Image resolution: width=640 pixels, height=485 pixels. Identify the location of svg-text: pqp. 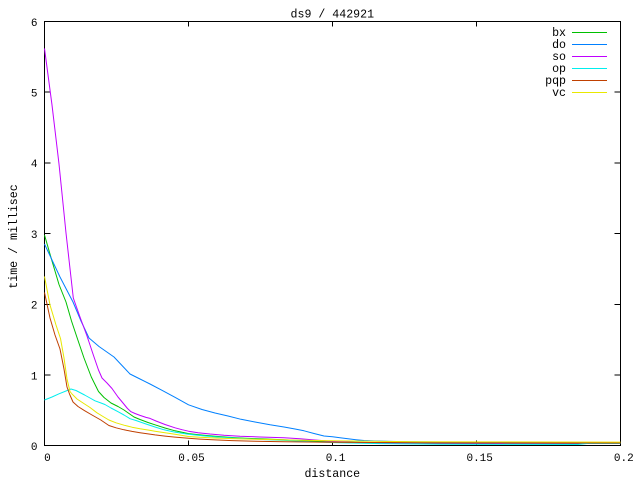
(555, 81).